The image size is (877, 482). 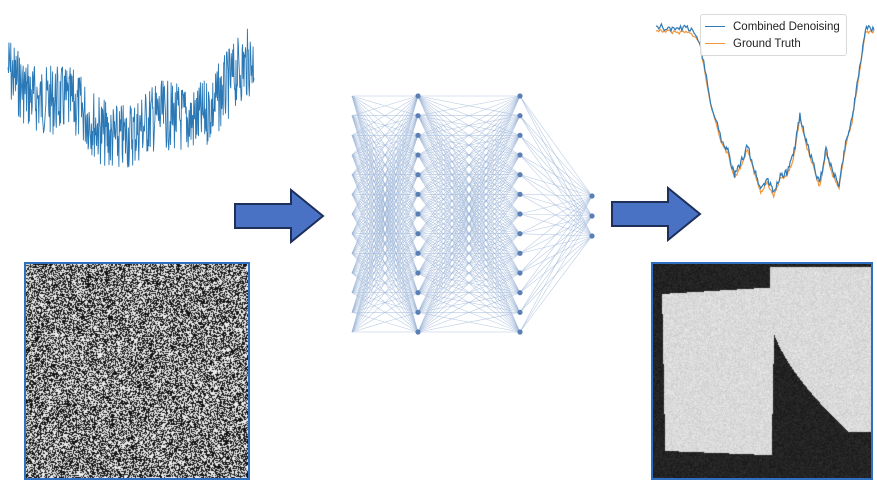 I want to click on legend-item: Ground Truth, so click(x=772, y=43).